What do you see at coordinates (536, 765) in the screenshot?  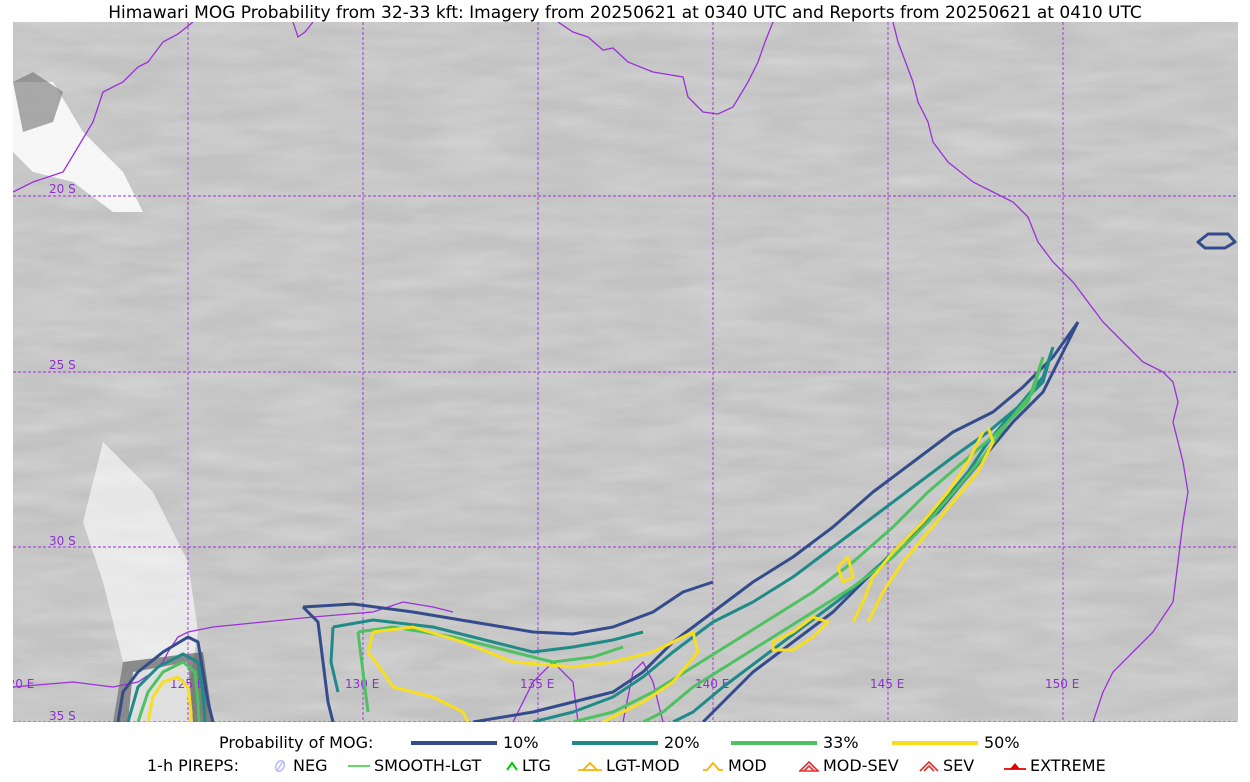 I see `legend-label: LTG` at bounding box center [536, 765].